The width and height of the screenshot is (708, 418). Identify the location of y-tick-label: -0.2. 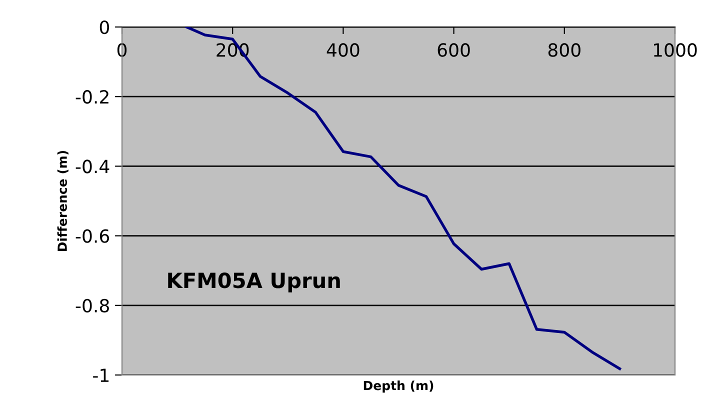
(92, 97).